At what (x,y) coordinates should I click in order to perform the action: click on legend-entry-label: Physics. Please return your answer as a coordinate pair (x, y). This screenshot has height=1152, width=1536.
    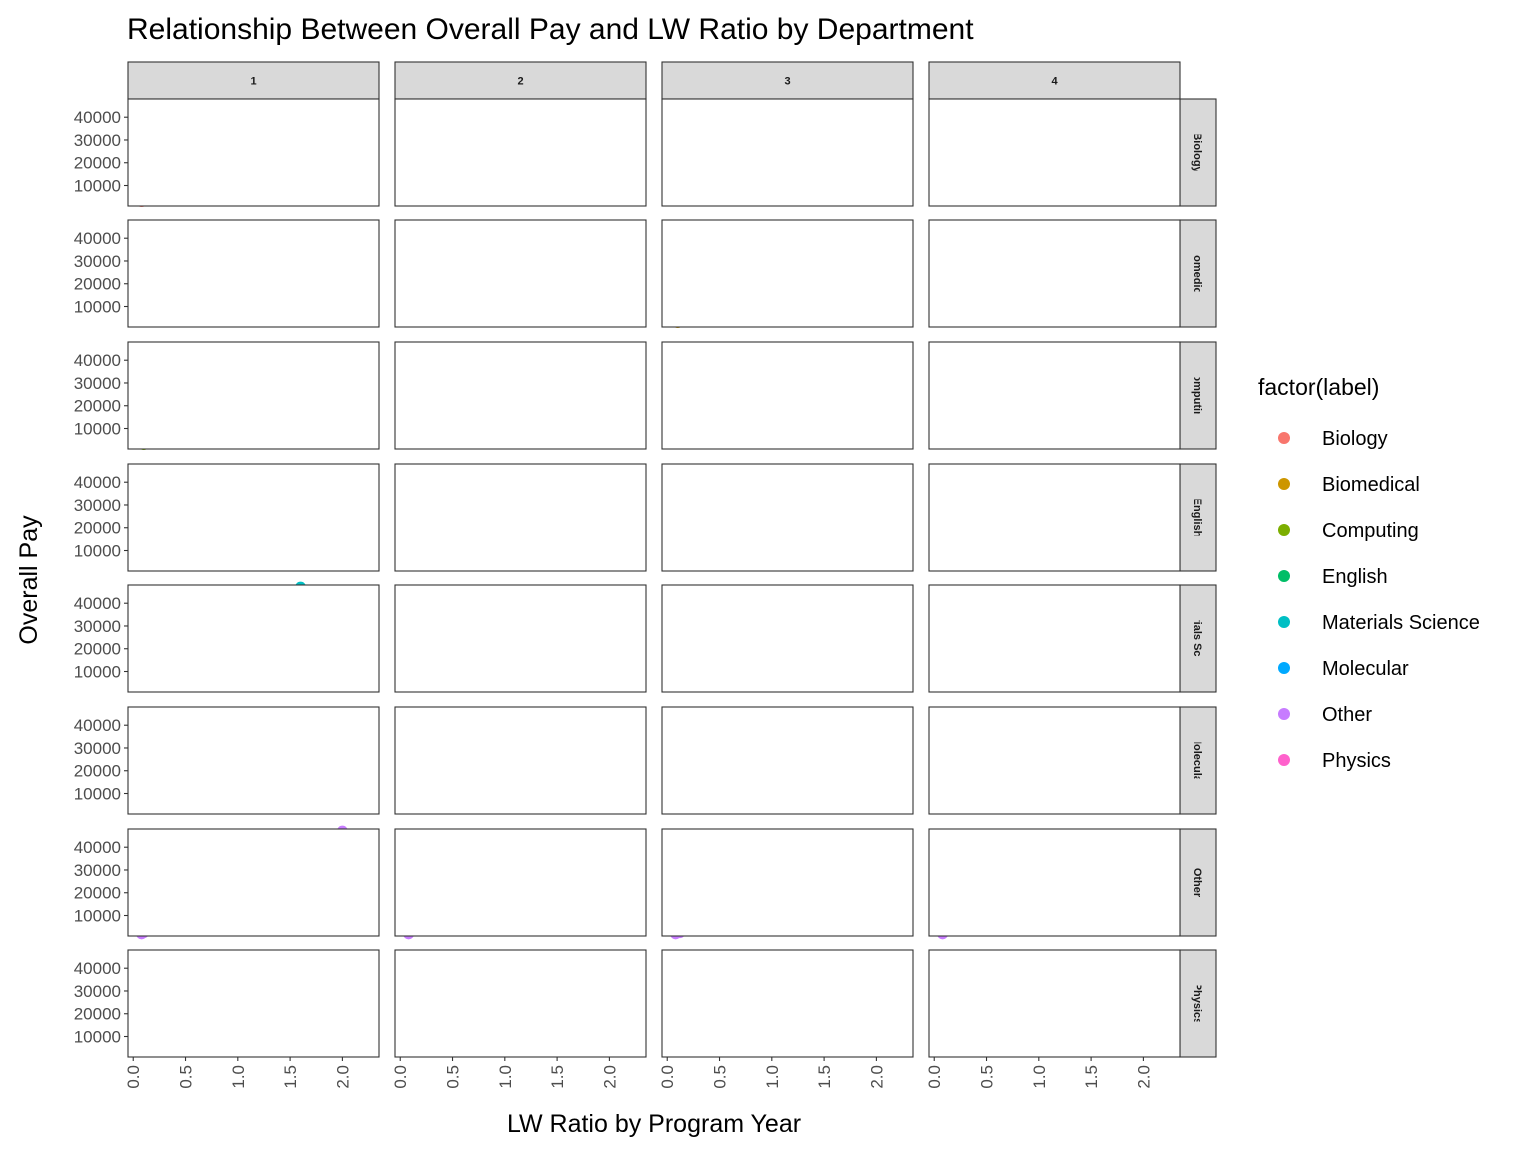
    Looking at the image, I should click on (1356, 761).